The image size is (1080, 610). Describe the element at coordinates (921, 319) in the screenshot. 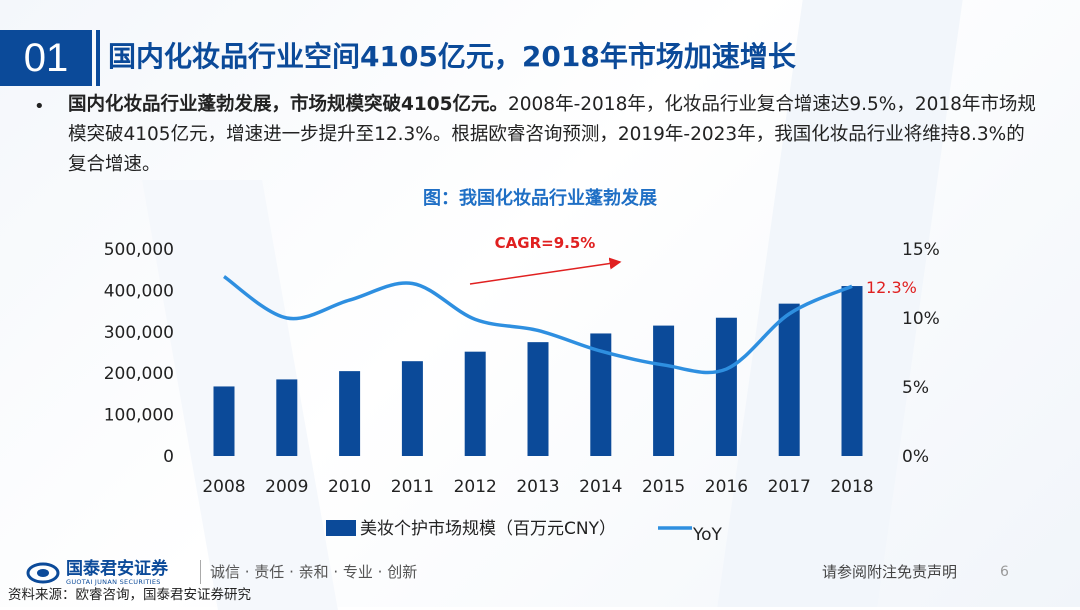

I see `y-right-tick-label: 10%` at that location.